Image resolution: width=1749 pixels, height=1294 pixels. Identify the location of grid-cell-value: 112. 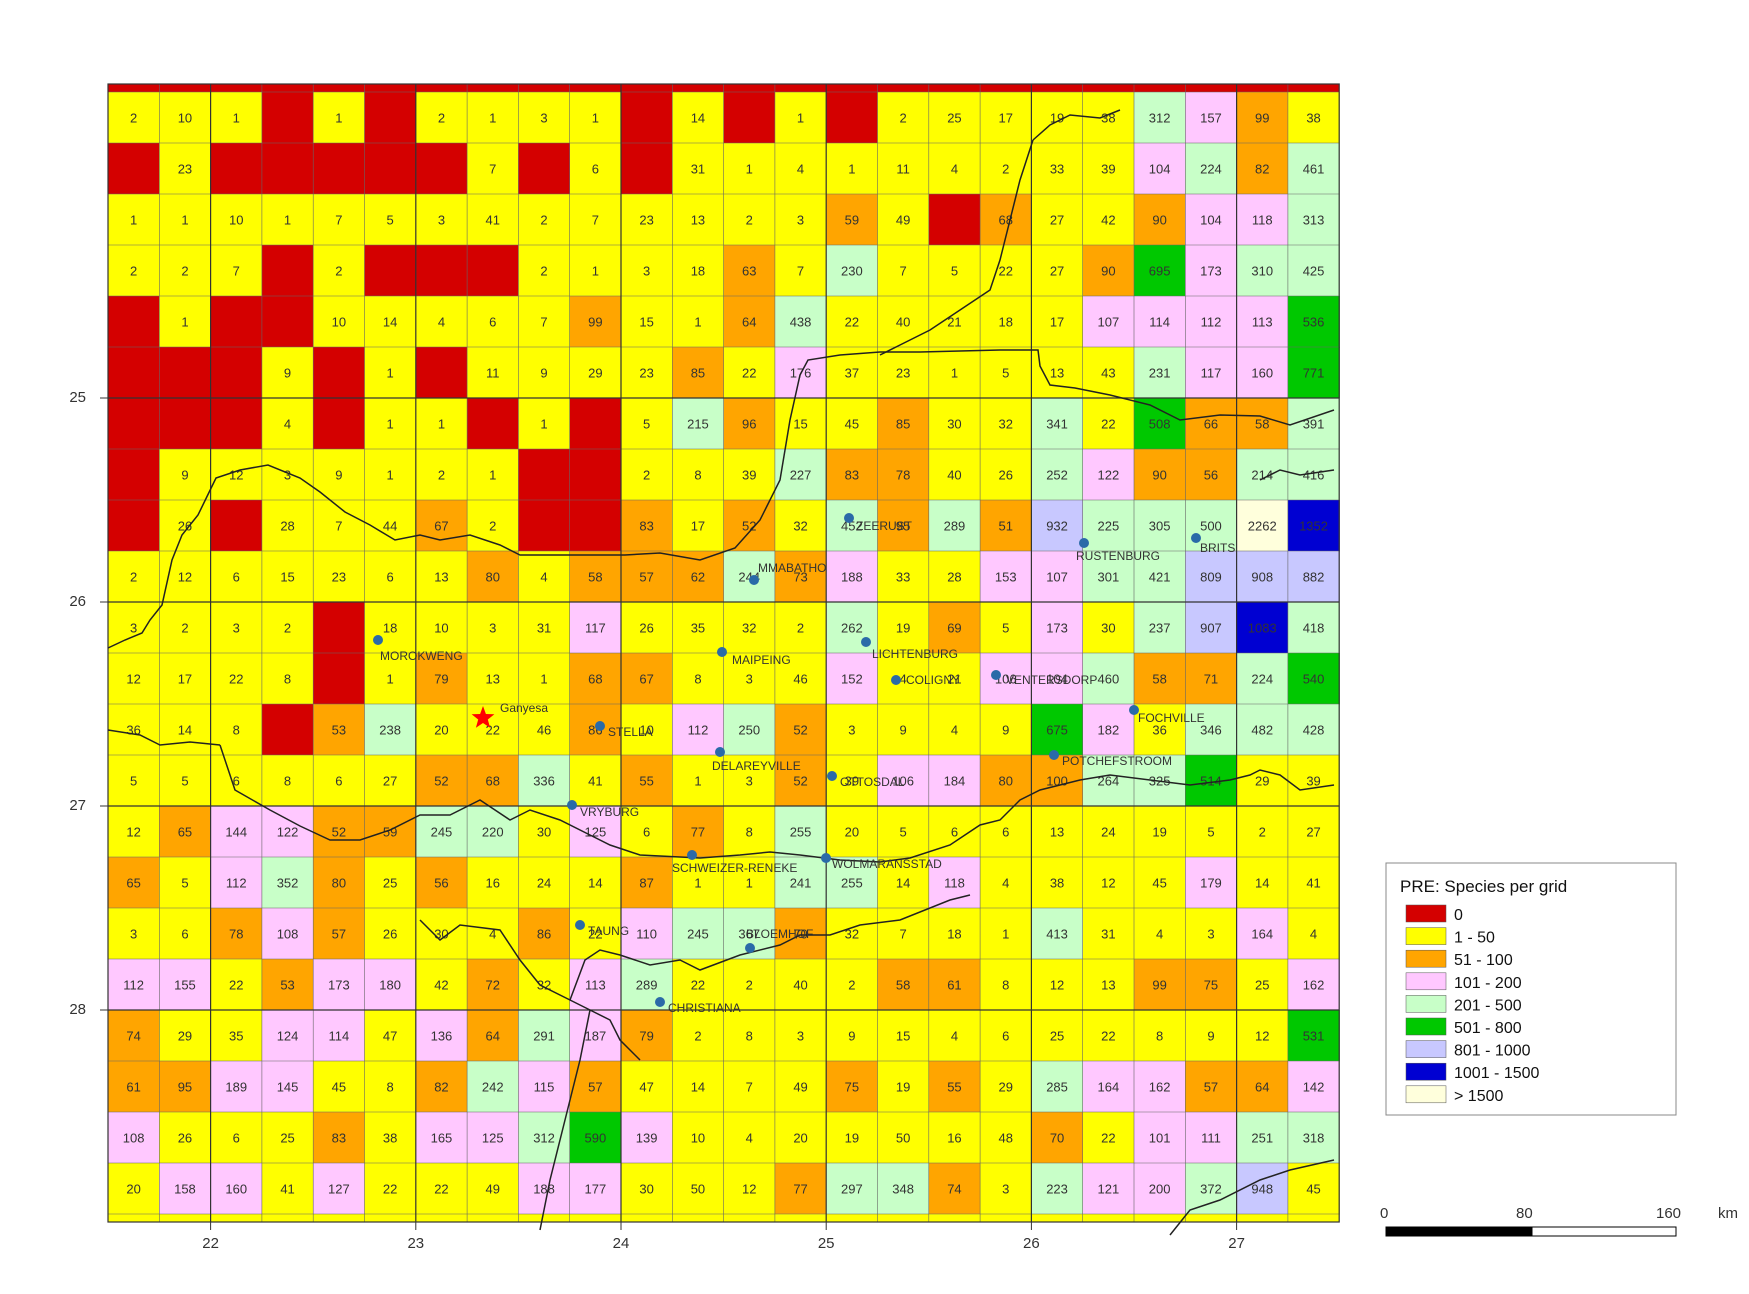
(236, 883).